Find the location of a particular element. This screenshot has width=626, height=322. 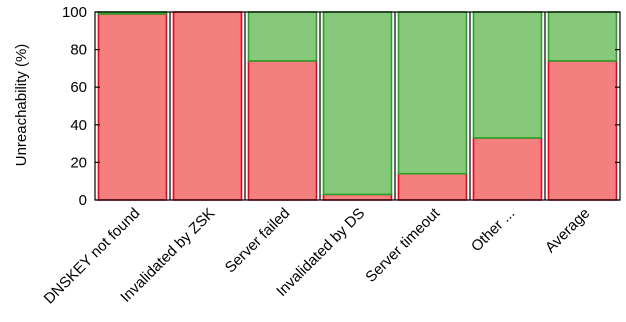

y-tick-label: 80 is located at coordinates (78, 50).